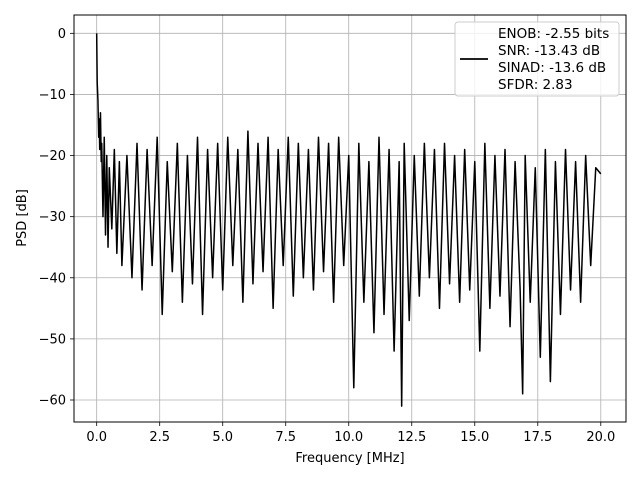 Image resolution: width=640 pixels, height=480 pixels. Describe the element at coordinates (159, 437) in the screenshot. I see `x-tick-label: 2.5` at that location.